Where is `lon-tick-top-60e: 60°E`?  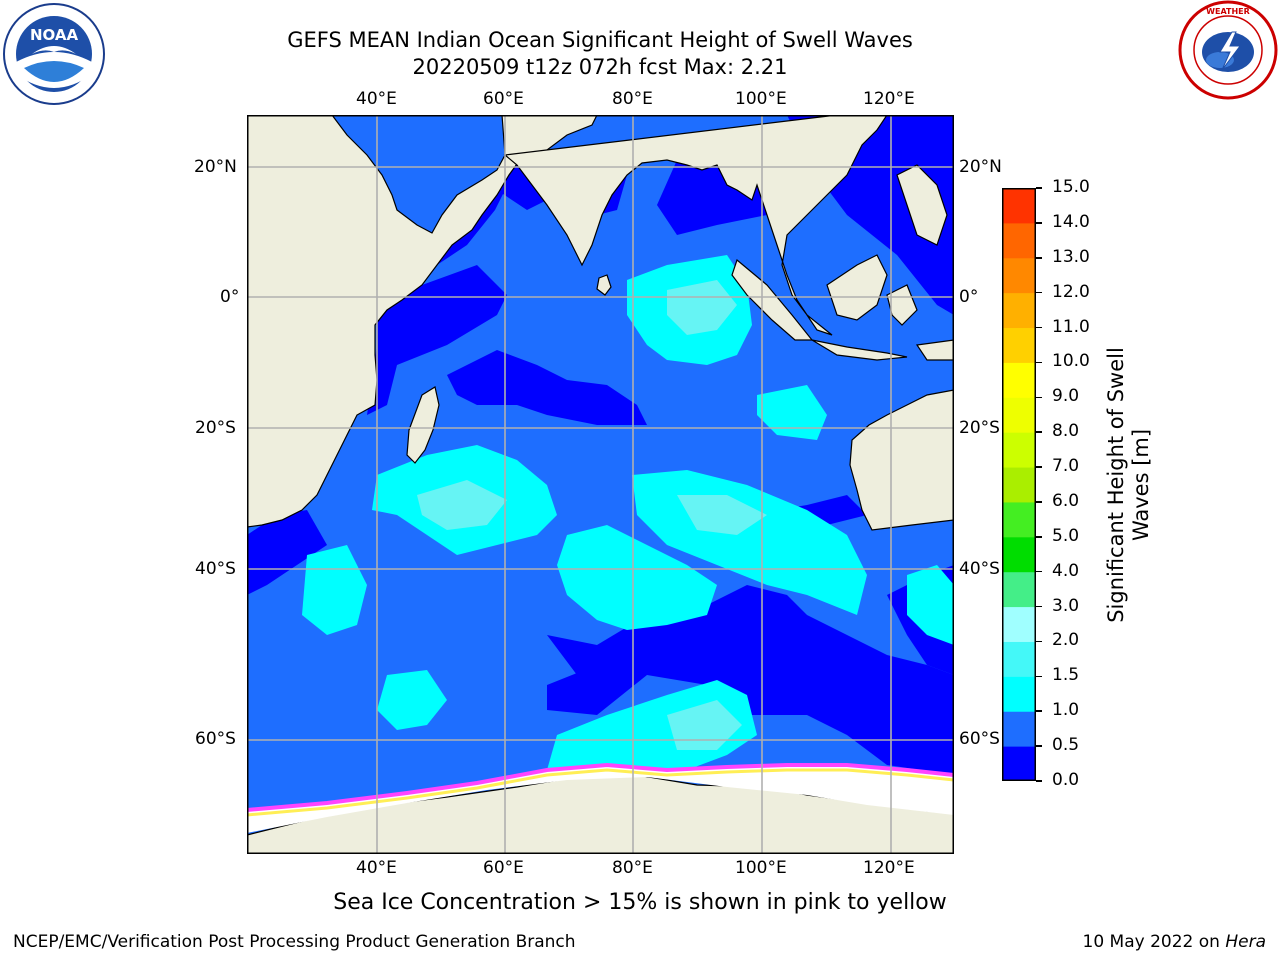 lon-tick-top-60e: 60°E is located at coordinates (503, 99).